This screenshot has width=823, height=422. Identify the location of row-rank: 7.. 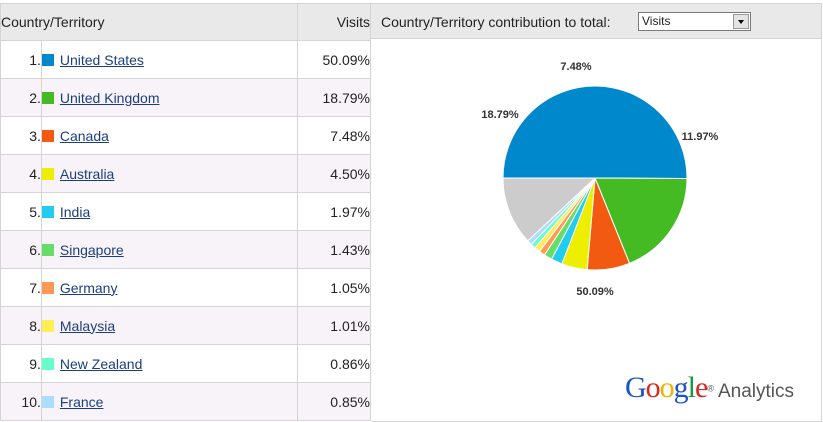
(21, 287).